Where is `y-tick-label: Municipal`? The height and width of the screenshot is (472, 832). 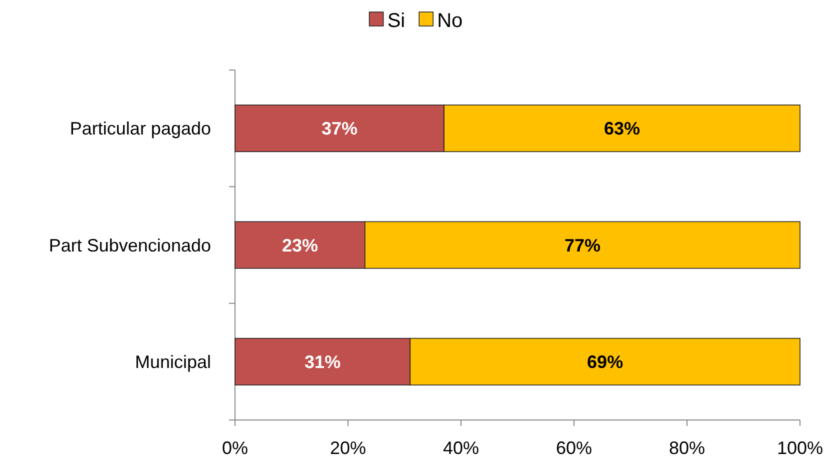
y-tick-label: Municipal is located at coordinates (172, 362).